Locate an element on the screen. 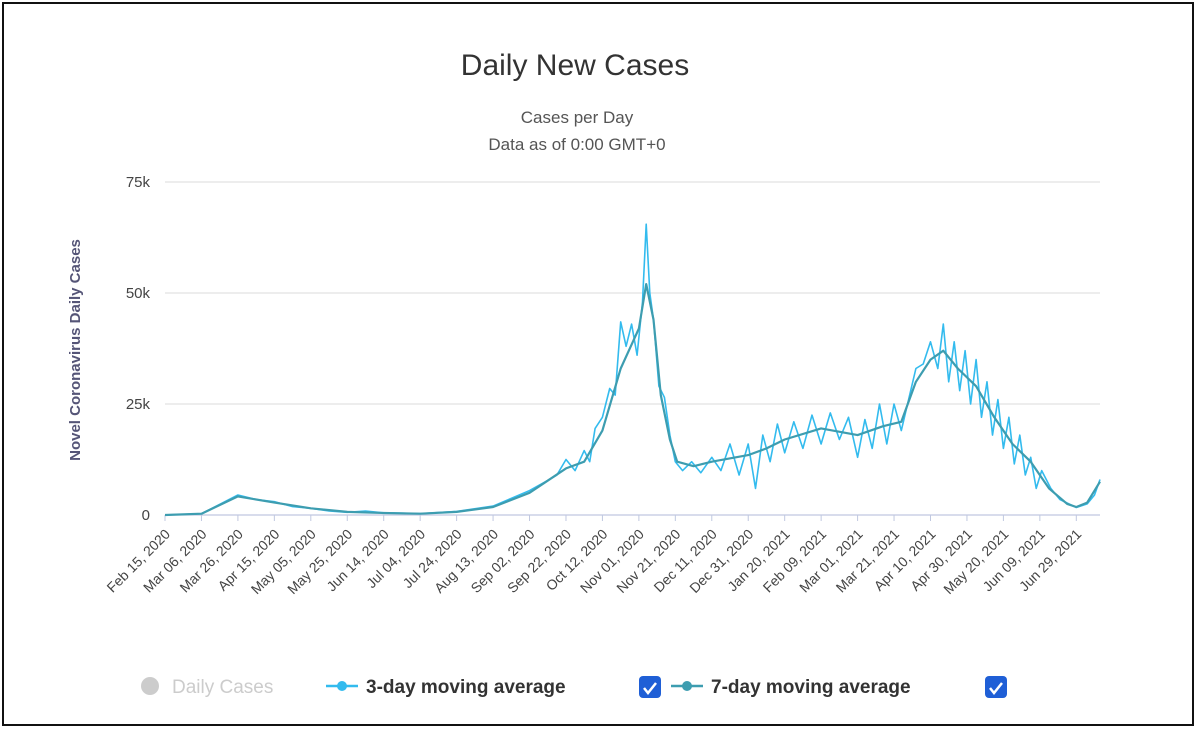 The image size is (1200, 732). legend-7-day-label: 7-day moving average is located at coordinates (811, 687).